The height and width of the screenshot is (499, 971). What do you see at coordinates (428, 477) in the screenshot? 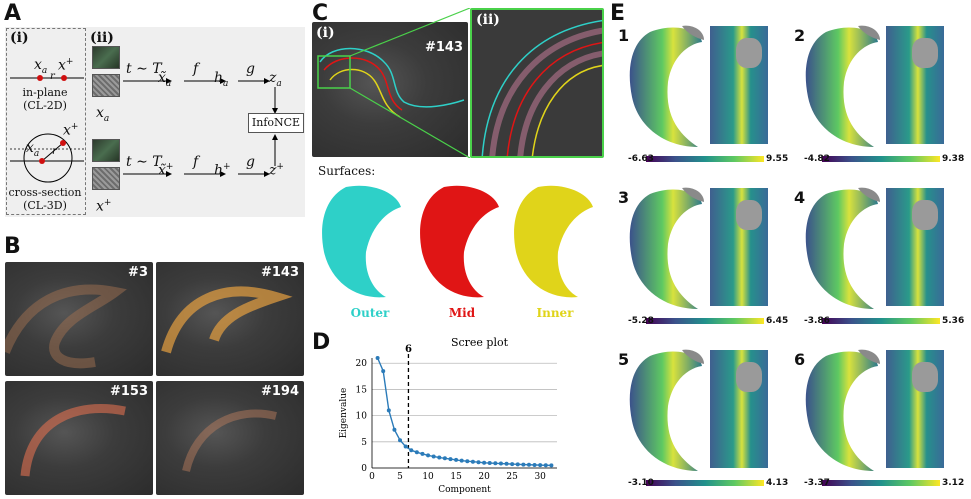
I see `x-tick-label: 10` at bounding box center [428, 477].